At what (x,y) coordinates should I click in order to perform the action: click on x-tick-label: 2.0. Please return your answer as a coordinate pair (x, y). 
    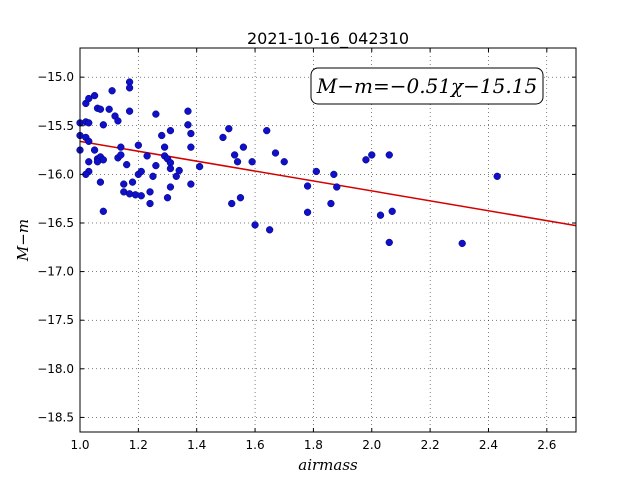
    Looking at the image, I should click on (371, 445).